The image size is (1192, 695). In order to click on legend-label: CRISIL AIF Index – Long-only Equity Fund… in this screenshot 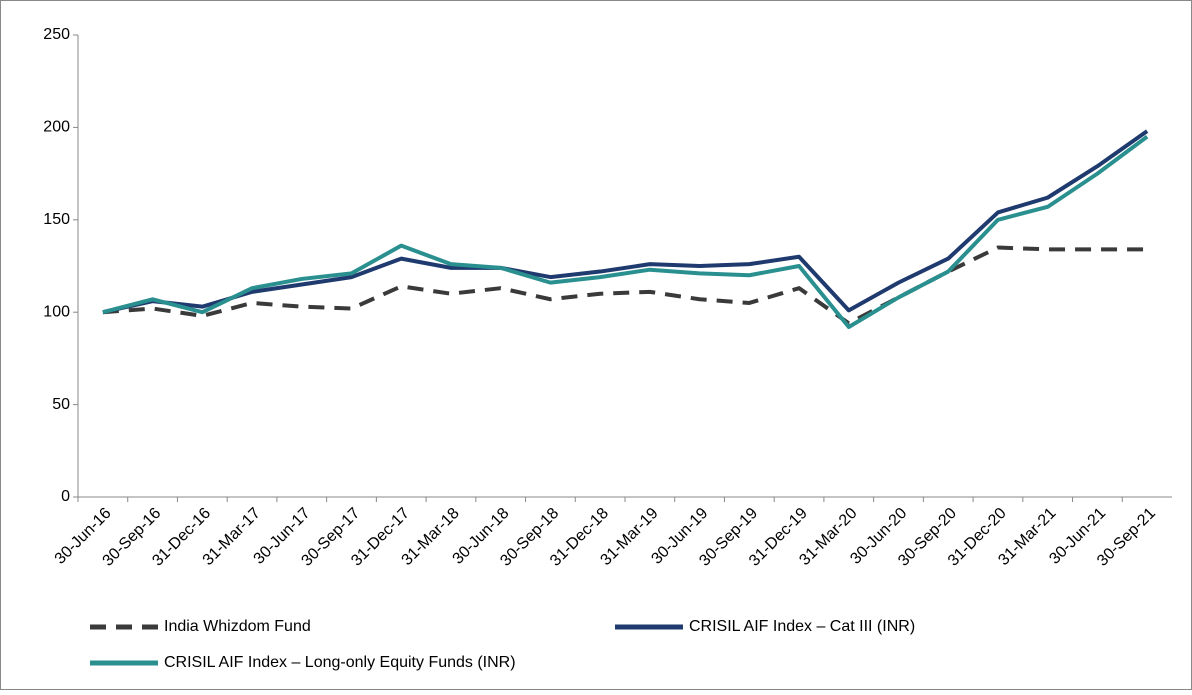, I will do `click(340, 662)`.